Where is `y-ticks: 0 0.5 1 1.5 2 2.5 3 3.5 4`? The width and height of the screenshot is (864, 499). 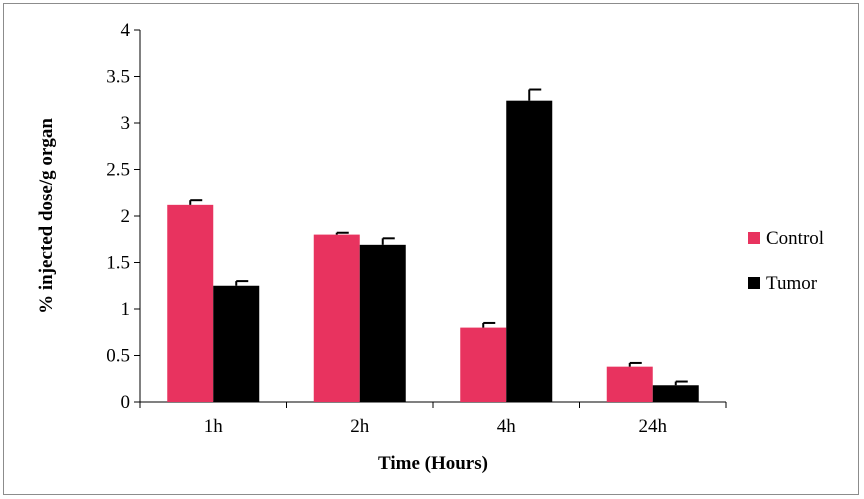
y-ticks: 0 0.5 1 1.5 2 2.5 3 3.5 4 is located at coordinates (123, 216).